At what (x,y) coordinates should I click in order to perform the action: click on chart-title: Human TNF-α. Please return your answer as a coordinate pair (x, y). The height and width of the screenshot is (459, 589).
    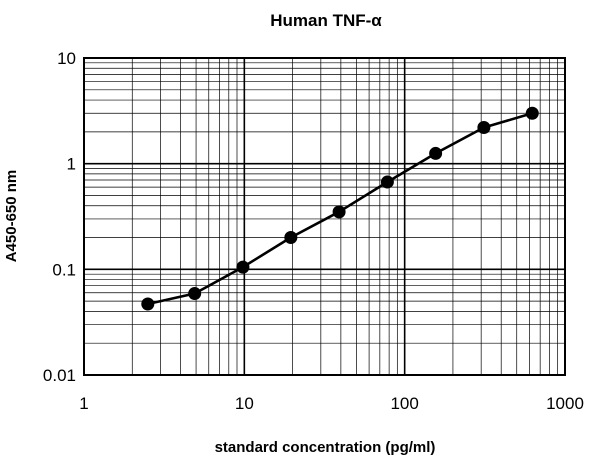
    Looking at the image, I should click on (326, 20).